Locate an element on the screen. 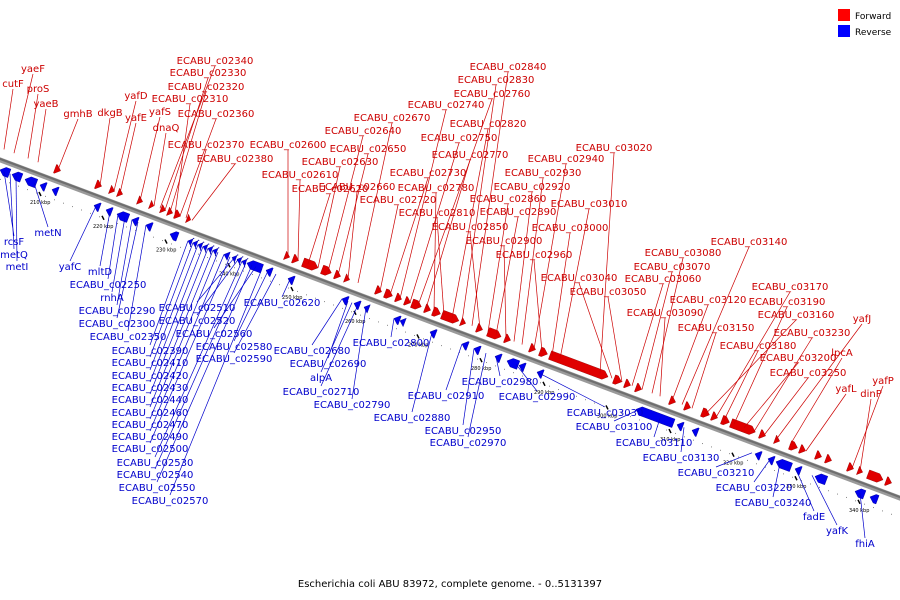 The image size is (900, 600). gene-label: ECABU_c02520 is located at coordinates (197, 321).